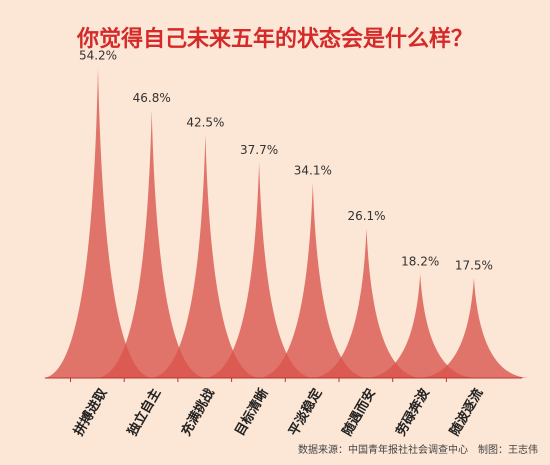 Image resolution: width=550 pixels, height=465 pixels. What do you see at coordinates (152, 98) in the screenshot?
I see `value-label: 46.8%` at bounding box center [152, 98].